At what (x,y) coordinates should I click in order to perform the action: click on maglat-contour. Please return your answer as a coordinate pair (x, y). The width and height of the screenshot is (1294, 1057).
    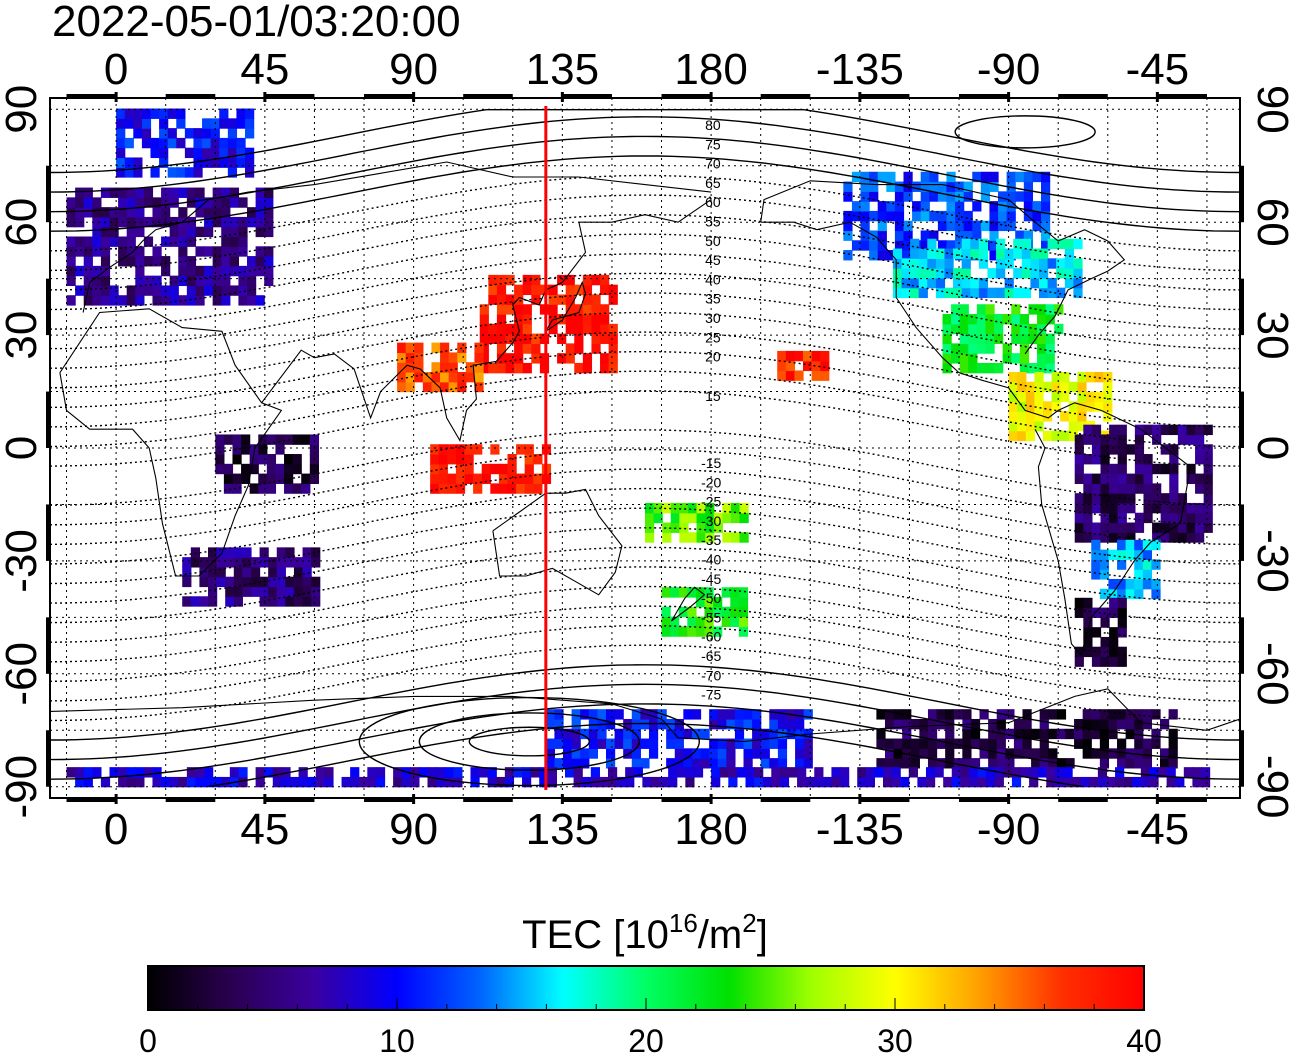
    Looking at the image, I should click on (645, 409).